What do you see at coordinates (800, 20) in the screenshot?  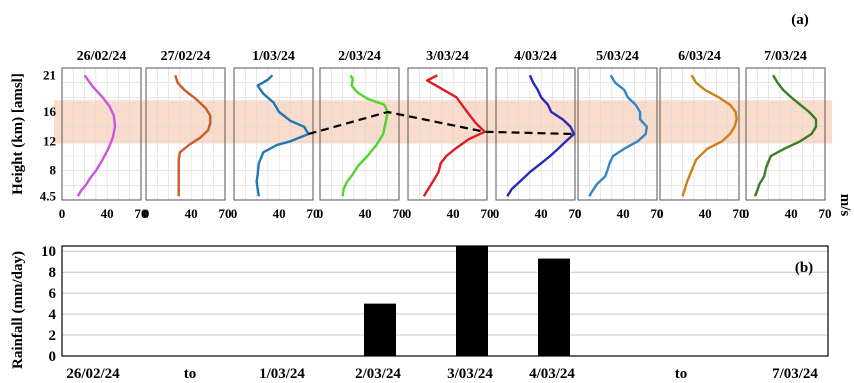 I see `panel-label-a: (a)` at bounding box center [800, 20].